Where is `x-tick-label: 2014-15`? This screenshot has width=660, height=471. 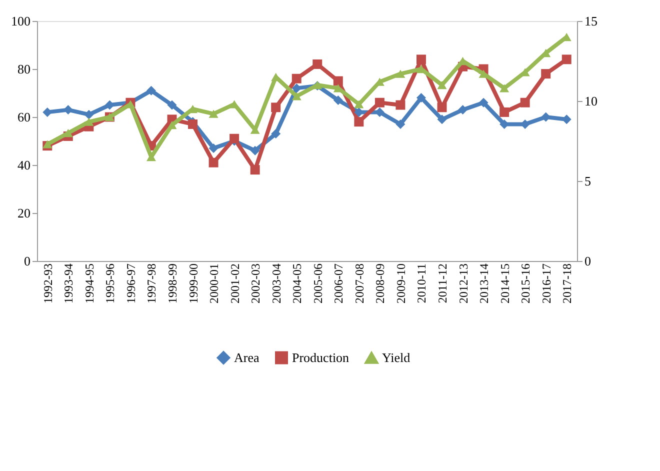 x-tick-label: 2014-15 is located at coordinates (505, 284).